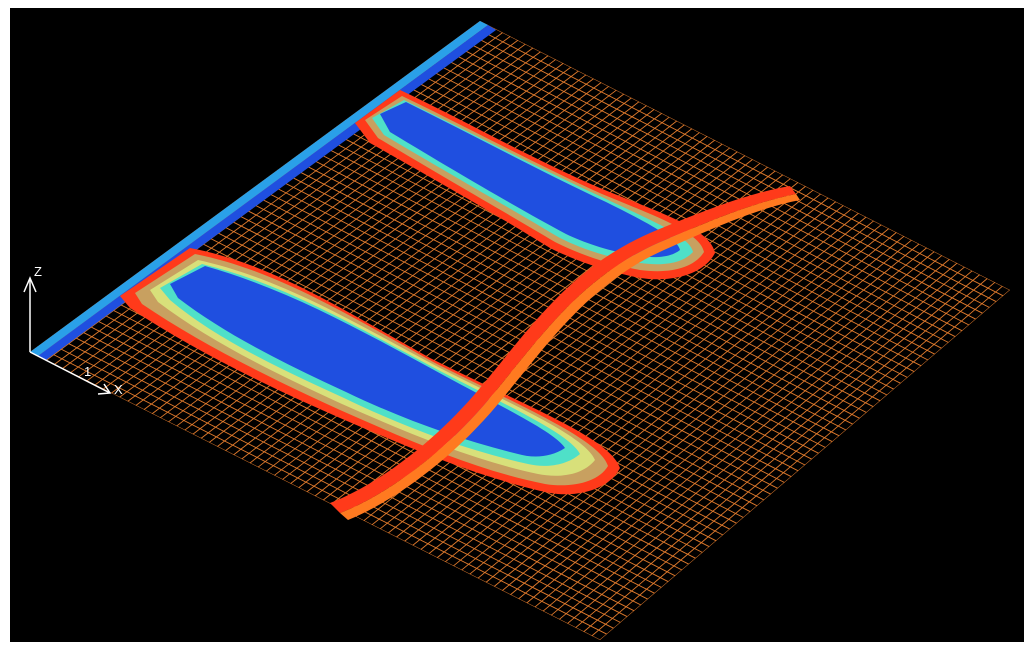 Image resolution: width=1031 pixels, height=650 pixels. What do you see at coordinates (118, 389) in the screenshot?
I see `x-axis-label: X` at bounding box center [118, 389].